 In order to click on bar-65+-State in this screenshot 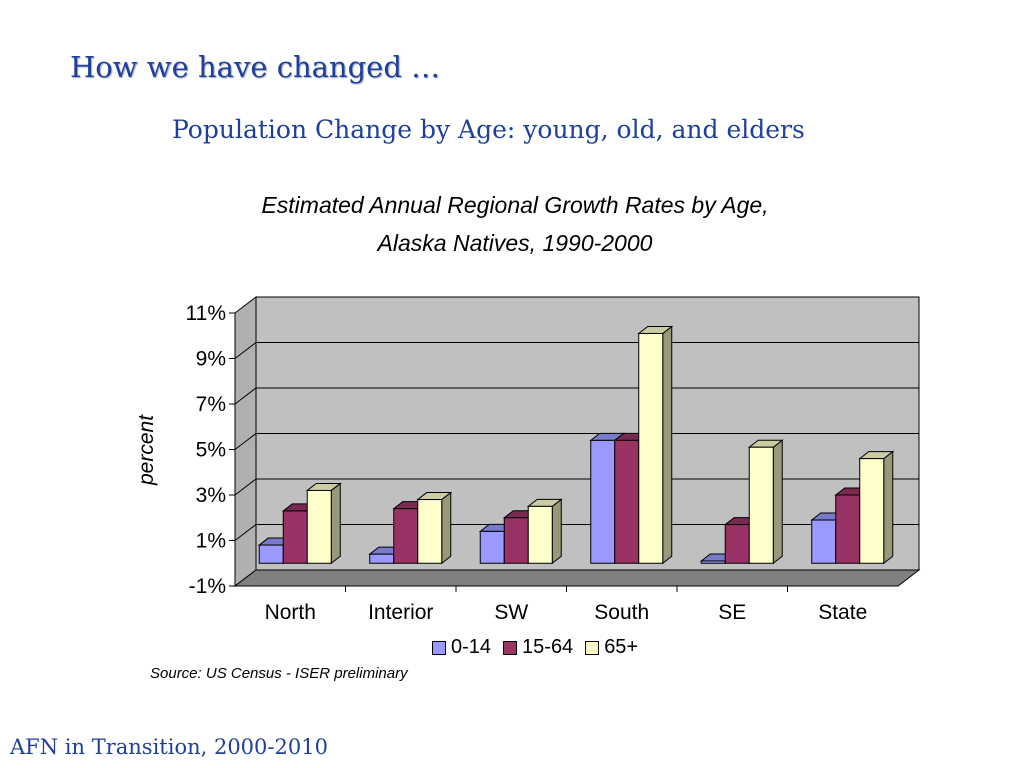, I will do `click(876, 507)`.